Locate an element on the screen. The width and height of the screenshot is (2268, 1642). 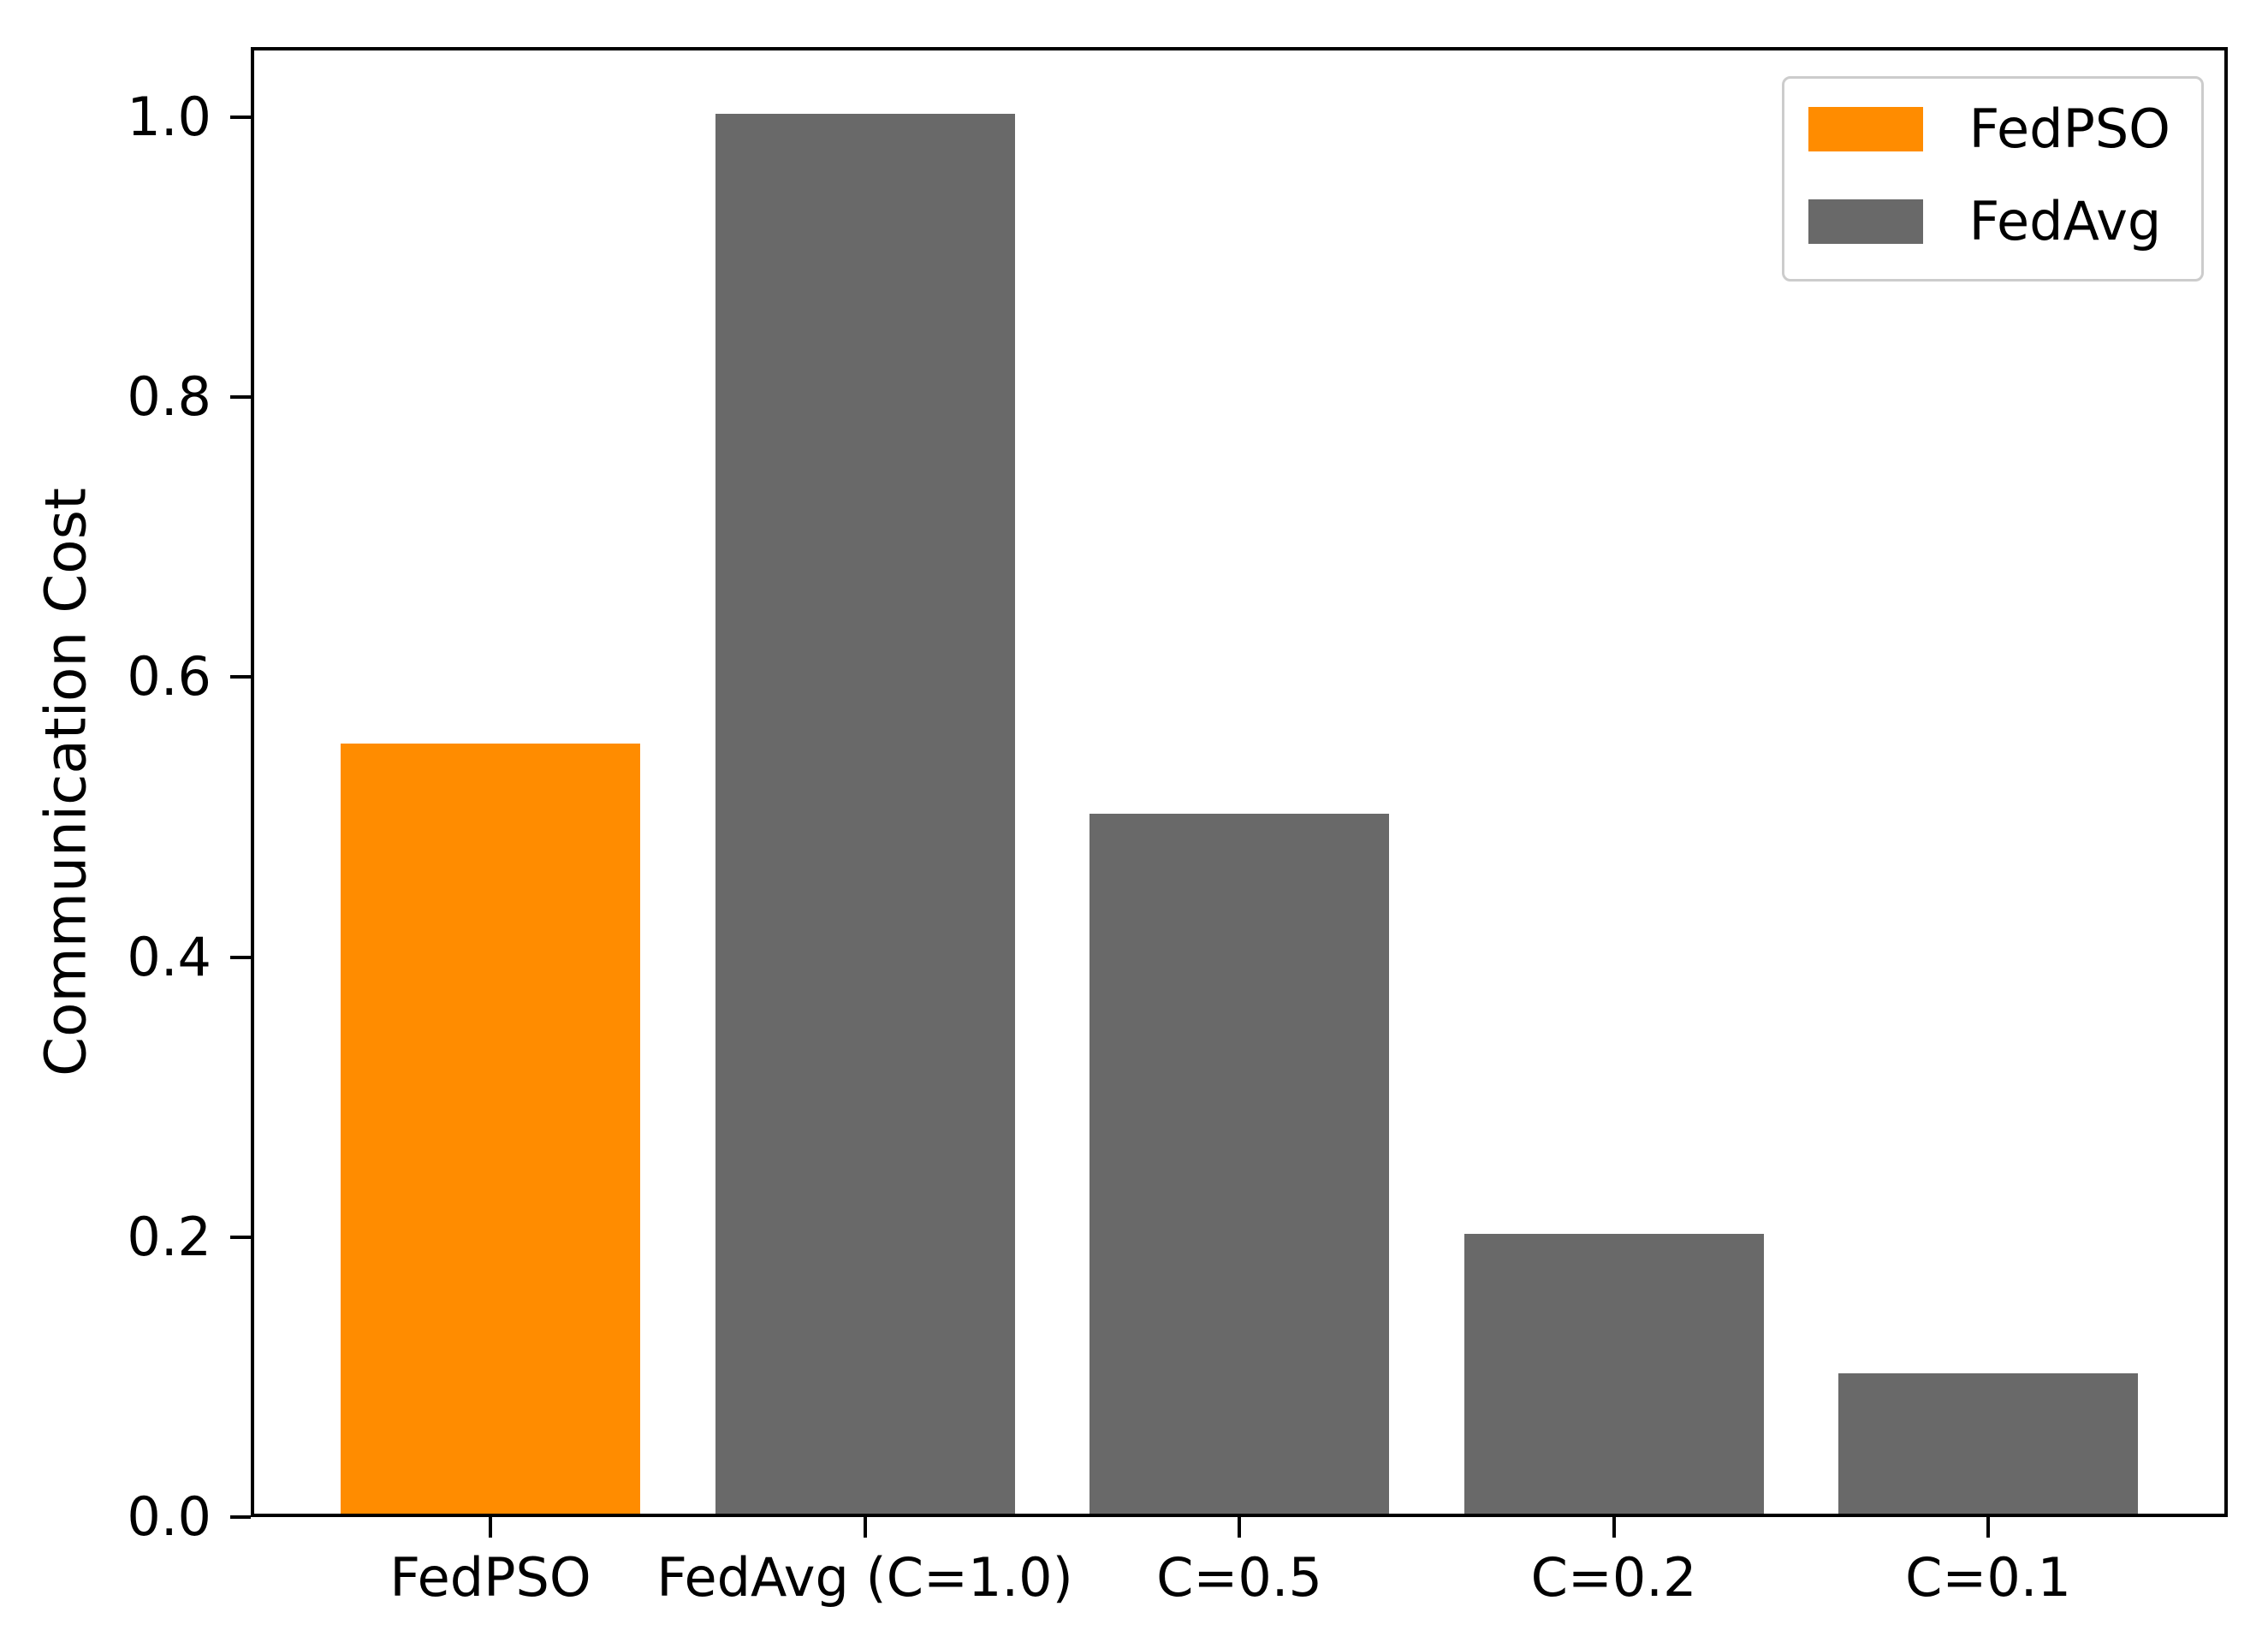
legend-swatch-fedpso is located at coordinates (1866, 129).